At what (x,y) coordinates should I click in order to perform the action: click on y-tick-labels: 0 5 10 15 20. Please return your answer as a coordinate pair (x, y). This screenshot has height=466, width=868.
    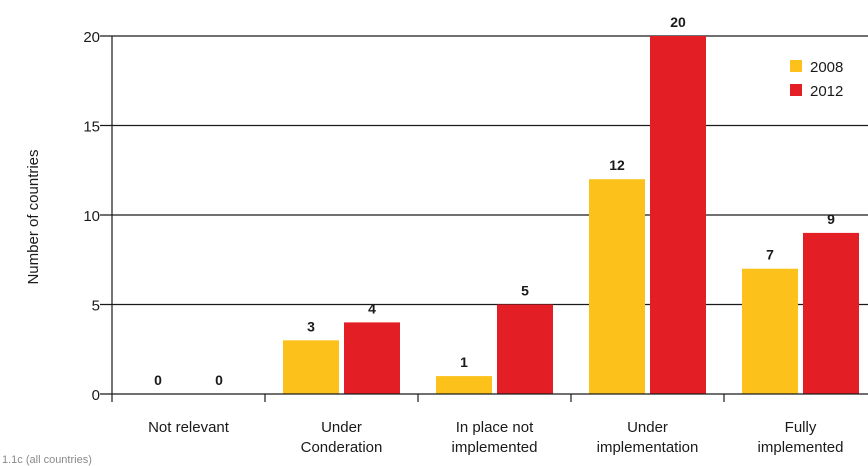
    Looking at the image, I should click on (91, 216).